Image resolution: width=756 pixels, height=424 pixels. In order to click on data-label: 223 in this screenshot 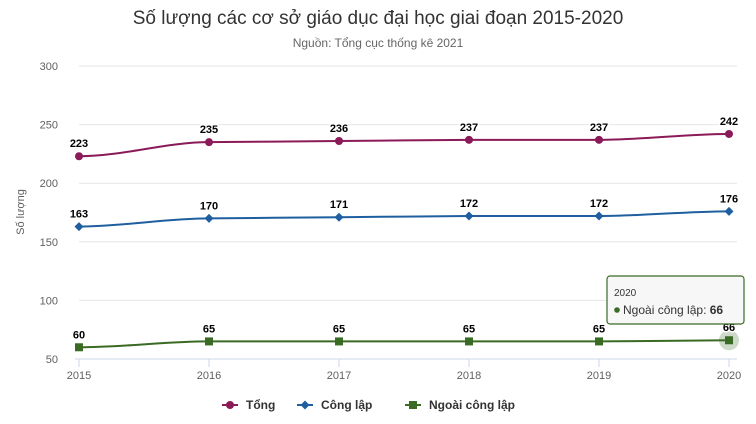, I will do `click(79, 144)`.